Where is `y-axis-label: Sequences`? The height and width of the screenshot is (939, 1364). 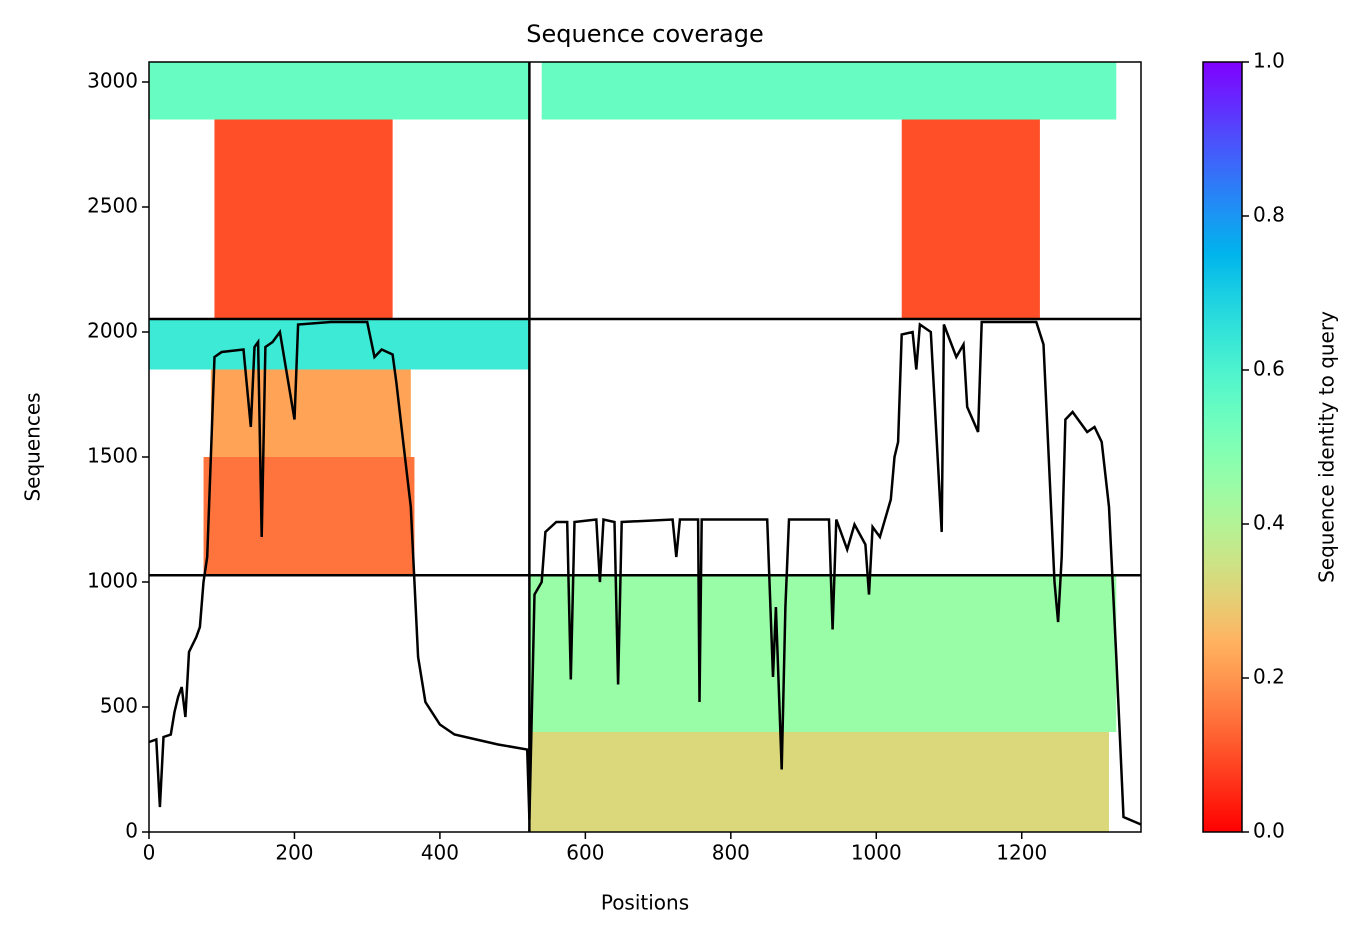
y-axis-label: Sequences is located at coordinates (33, 446).